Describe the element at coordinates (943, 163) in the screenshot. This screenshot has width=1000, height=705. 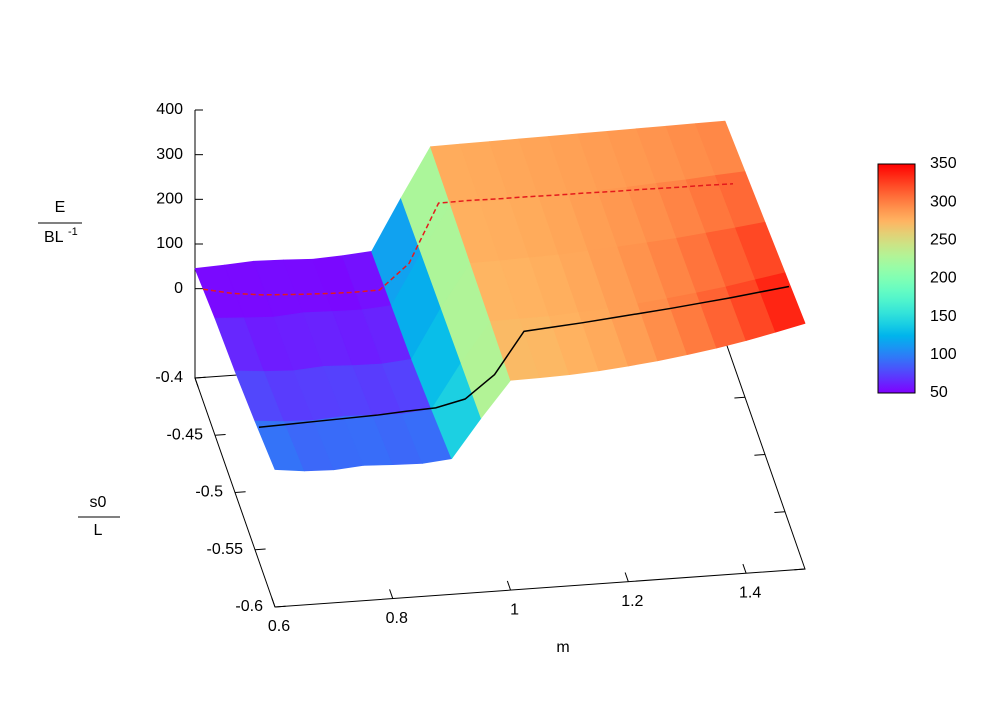
I see `colorbar-tick-label: 350` at that location.